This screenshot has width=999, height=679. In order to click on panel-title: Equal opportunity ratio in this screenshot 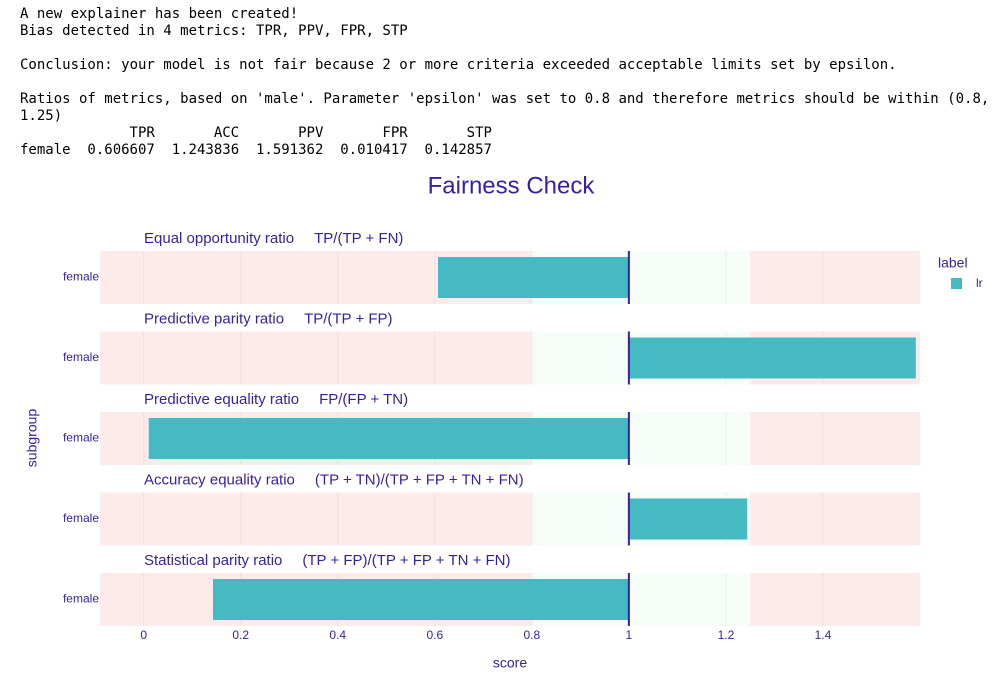, I will do `click(219, 238)`.